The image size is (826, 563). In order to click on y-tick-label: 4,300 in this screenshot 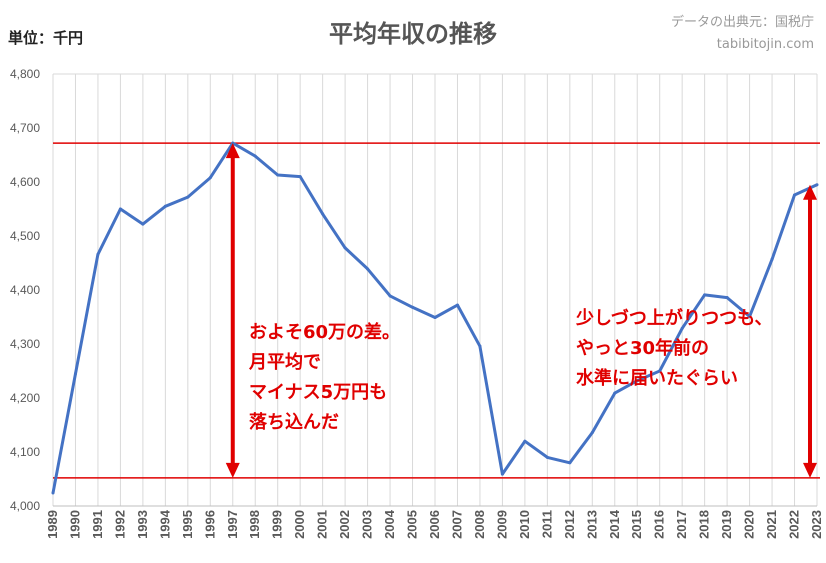, I will do `click(25, 344)`.